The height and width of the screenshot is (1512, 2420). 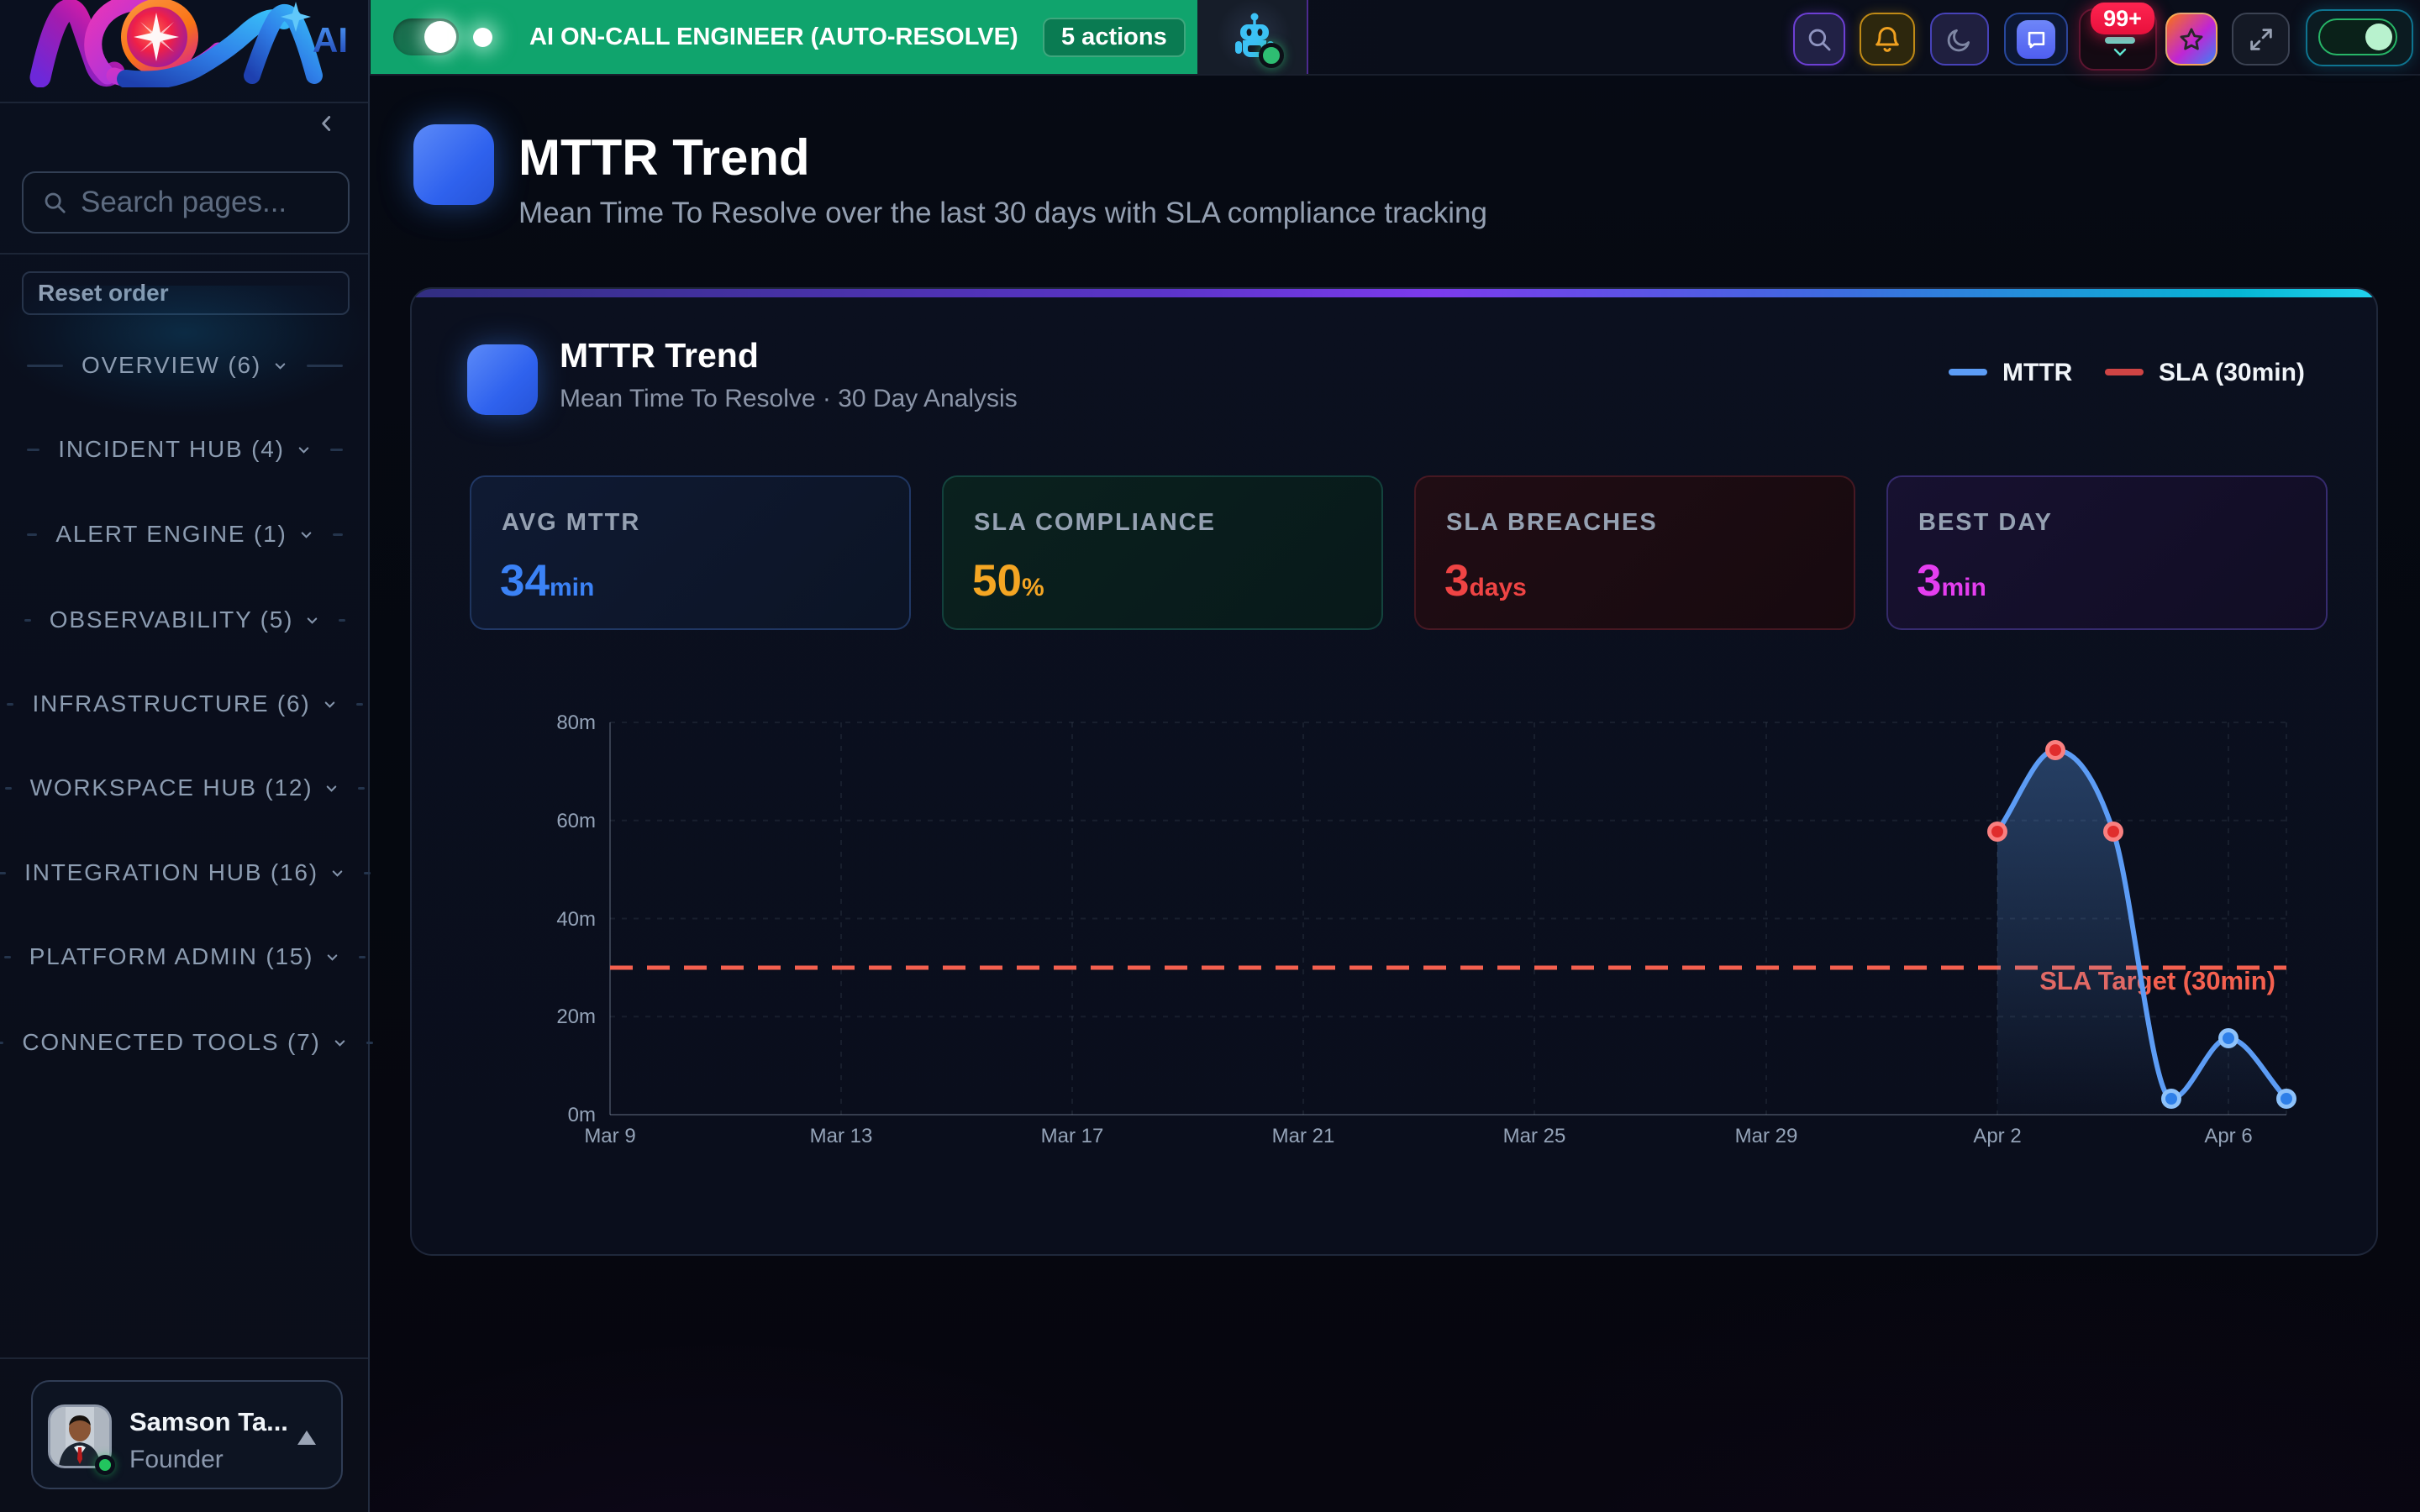 I want to click on svg-text: Mar 21, so click(x=1303, y=1136).